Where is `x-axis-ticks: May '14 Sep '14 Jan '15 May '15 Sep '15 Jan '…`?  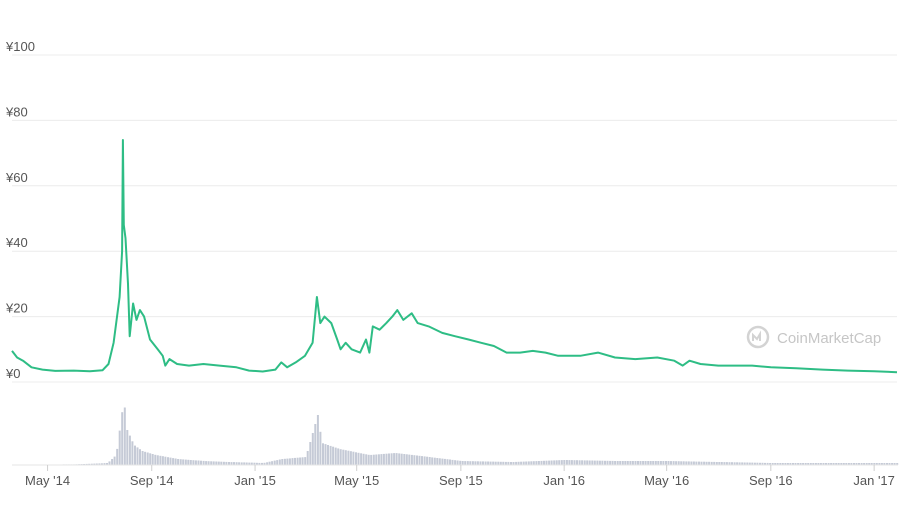 x-axis-ticks: May '14 Sep '14 Jan '15 May '15 Sep '15 Jan '… is located at coordinates (460, 476).